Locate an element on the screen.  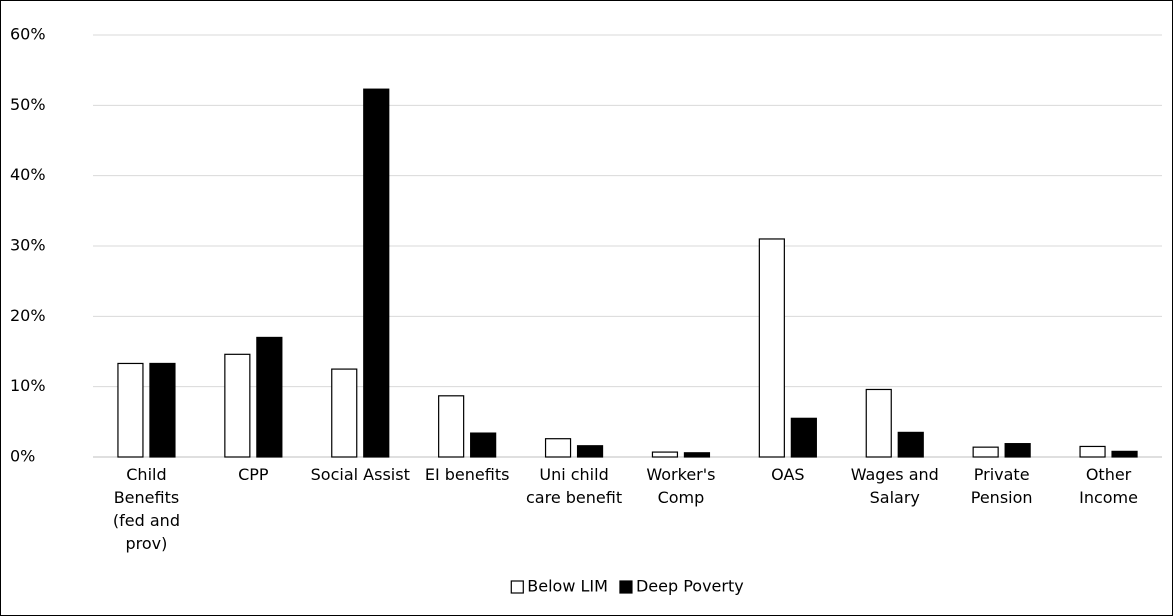
x-tick-label: Social Assist is located at coordinates (360, 474).